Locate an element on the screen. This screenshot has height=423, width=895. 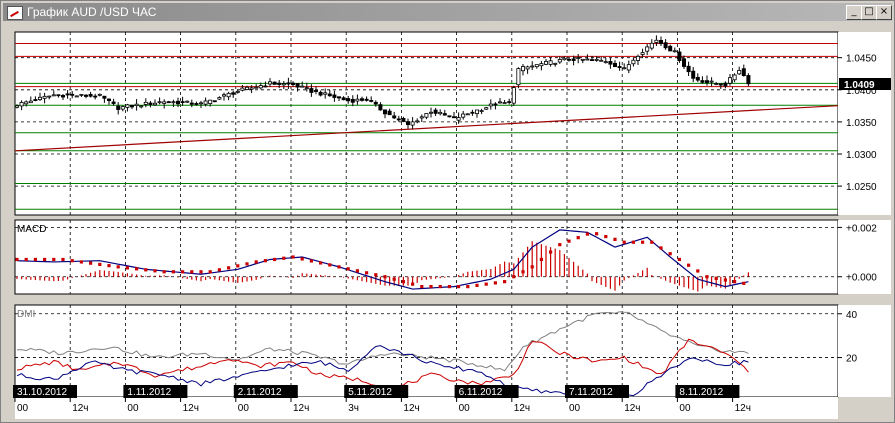
y-tick-label: 1.0300 is located at coordinates (861, 155).